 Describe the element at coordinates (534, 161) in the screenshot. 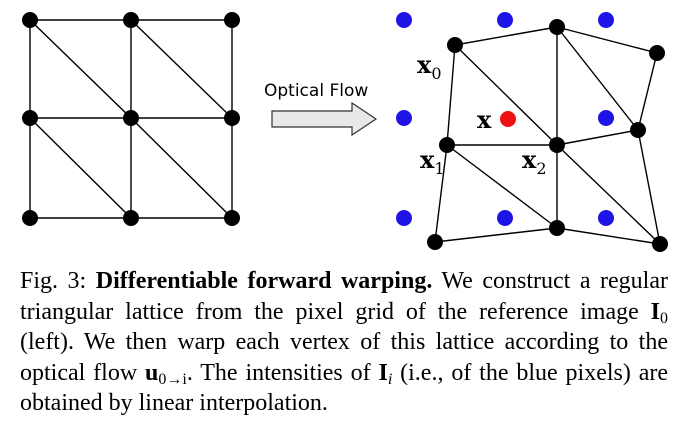

I see `label-x2: x2` at that location.